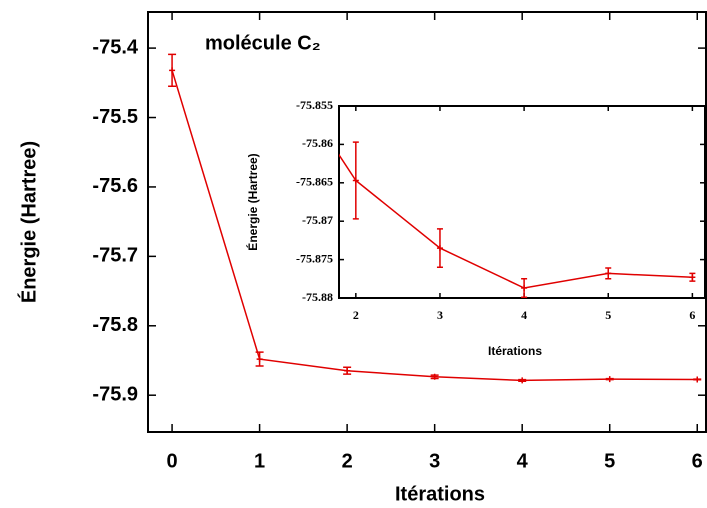 This screenshot has width=707, height=508. Describe the element at coordinates (314, 258) in the screenshot. I see `y-tick-label: -75.875` at that location.